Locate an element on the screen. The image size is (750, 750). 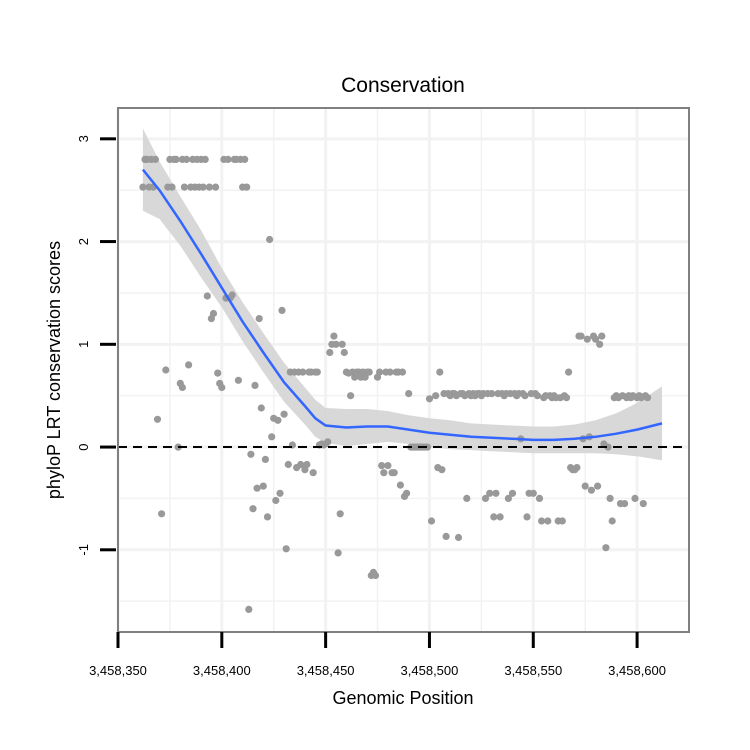
x-tick-label: 3,458,450 is located at coordinates (326, 670).